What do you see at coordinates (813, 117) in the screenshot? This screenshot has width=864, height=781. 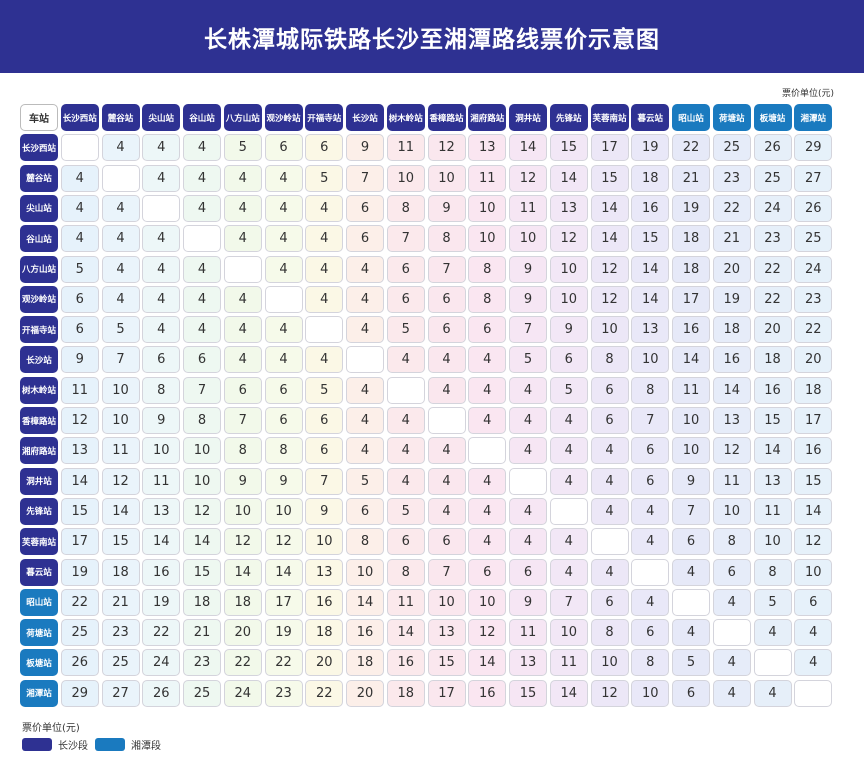 I see `column-header-19: 湘潭站` at bounding box center [813, 117].